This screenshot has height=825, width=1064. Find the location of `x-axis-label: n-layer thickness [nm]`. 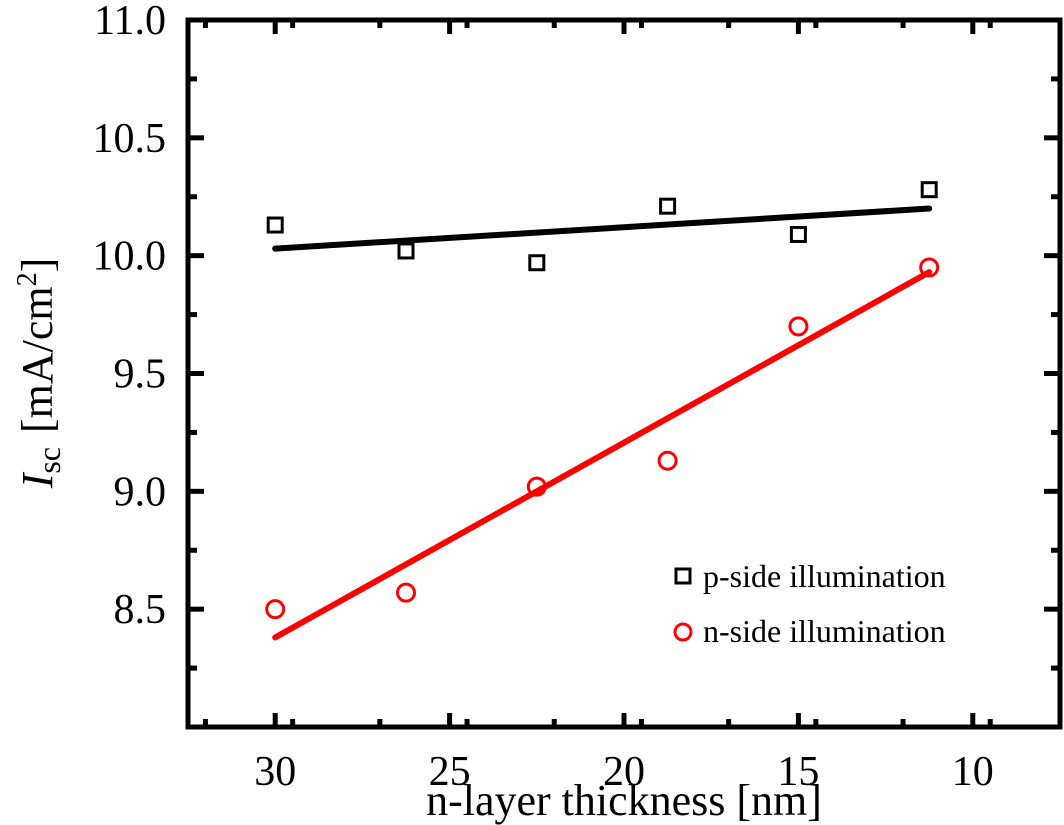

x-axis-label: n-layer thickness [nm] is located at coordinates (624, 800).